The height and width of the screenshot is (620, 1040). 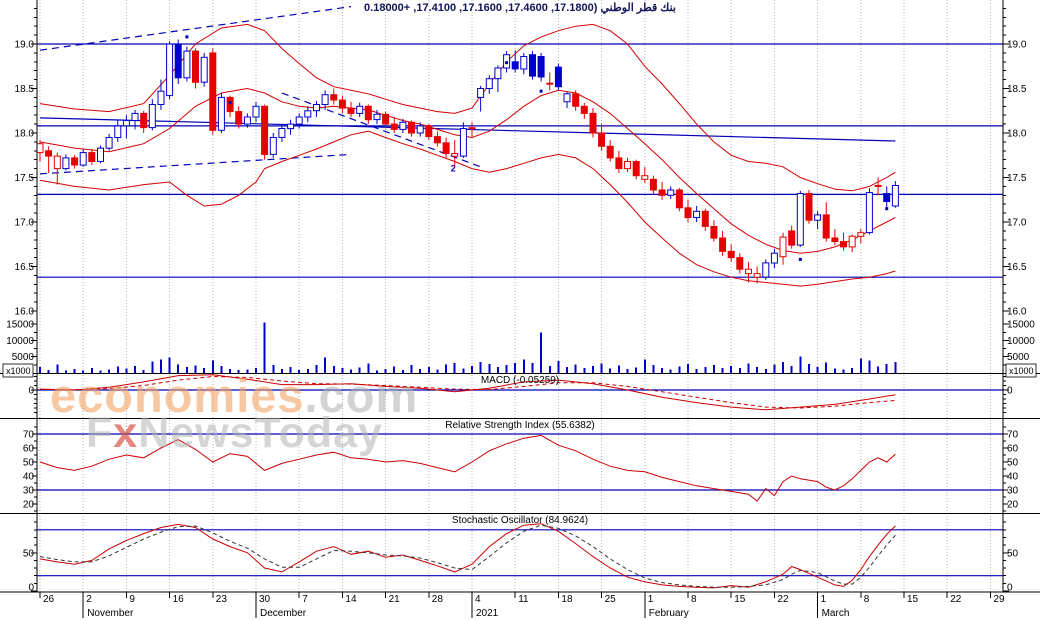 I want to click on volume-unit-box, so click(x=18, y=370).